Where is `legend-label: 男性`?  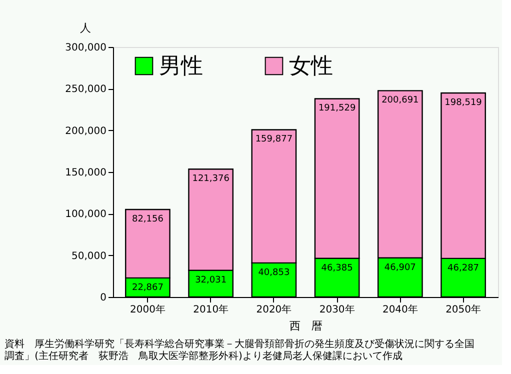 legend-label: 男性 is located at coordinates (181, 66).